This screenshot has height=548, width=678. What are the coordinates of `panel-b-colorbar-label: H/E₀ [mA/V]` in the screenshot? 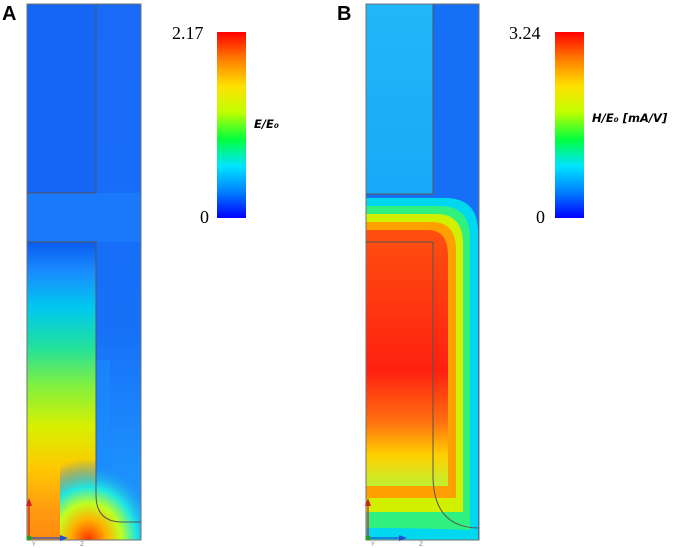 It's located at (630, 118).